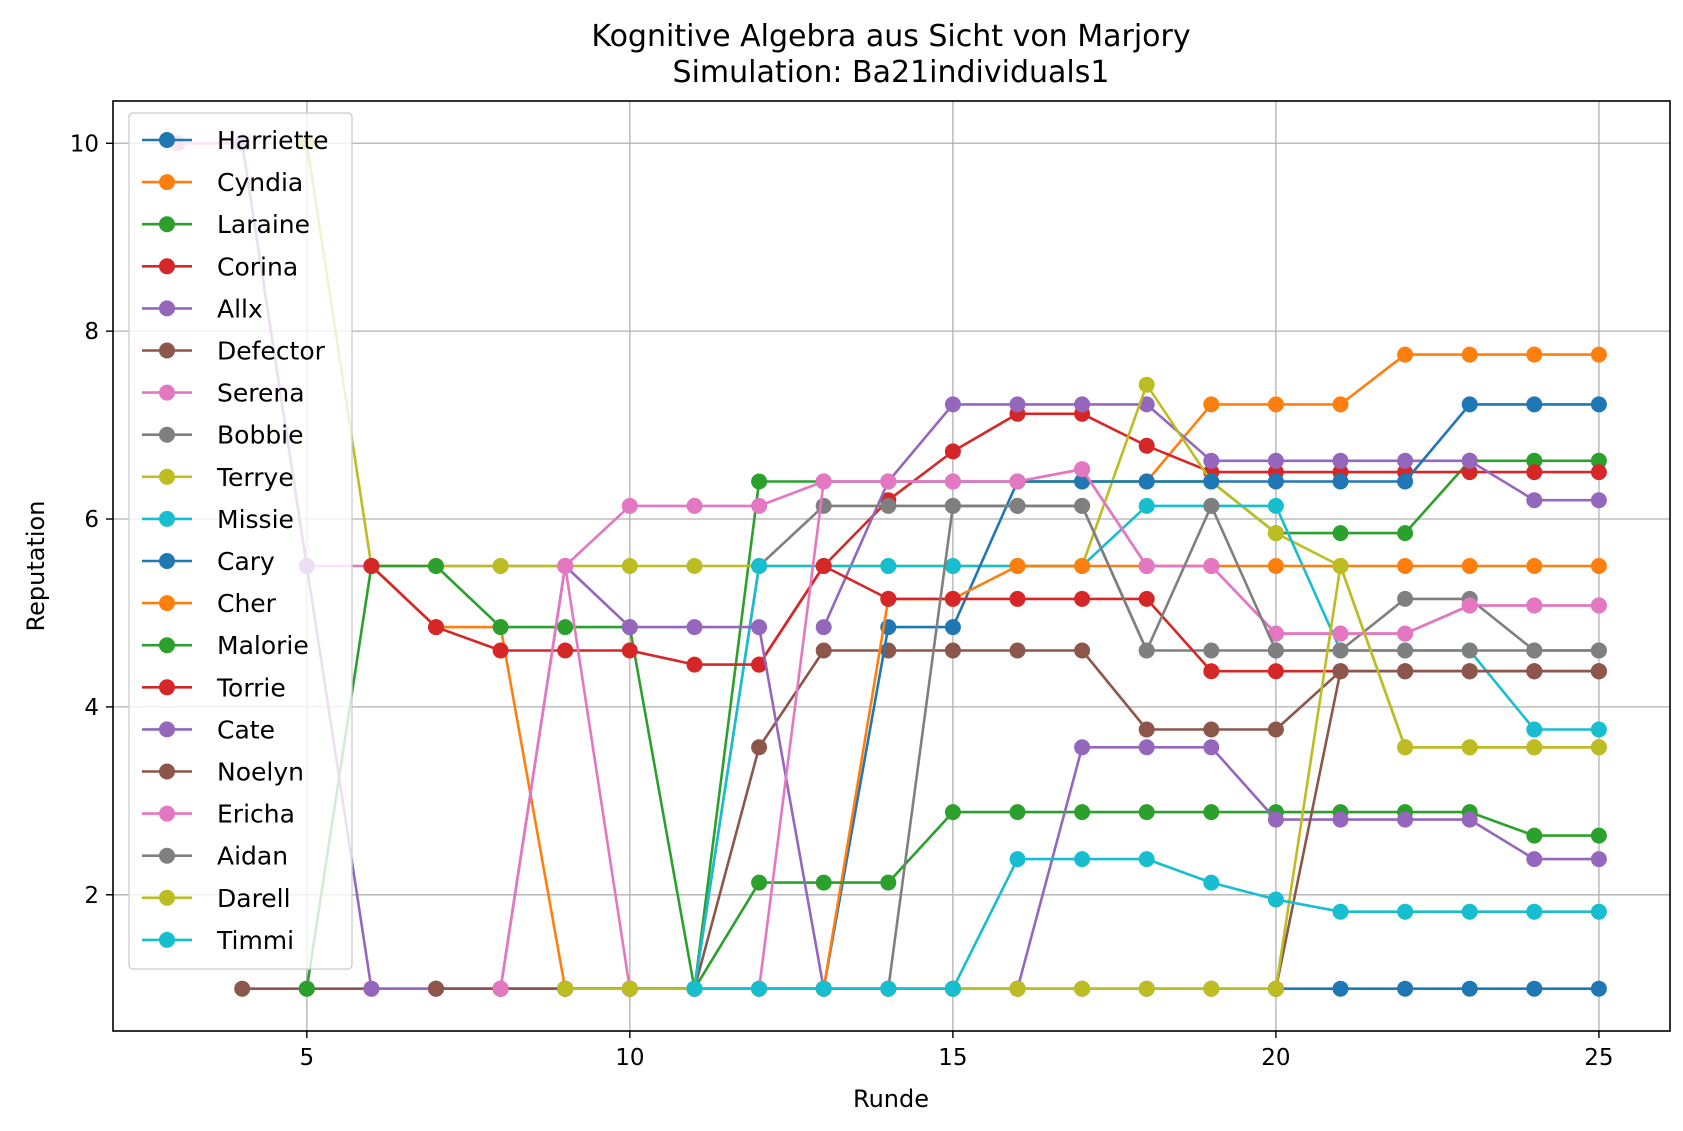 This screenshot has width=1683, height=1131. Describe the element at coordinates (256, 814) in the screenshot. I see `legend-label: Ericha` at that location.